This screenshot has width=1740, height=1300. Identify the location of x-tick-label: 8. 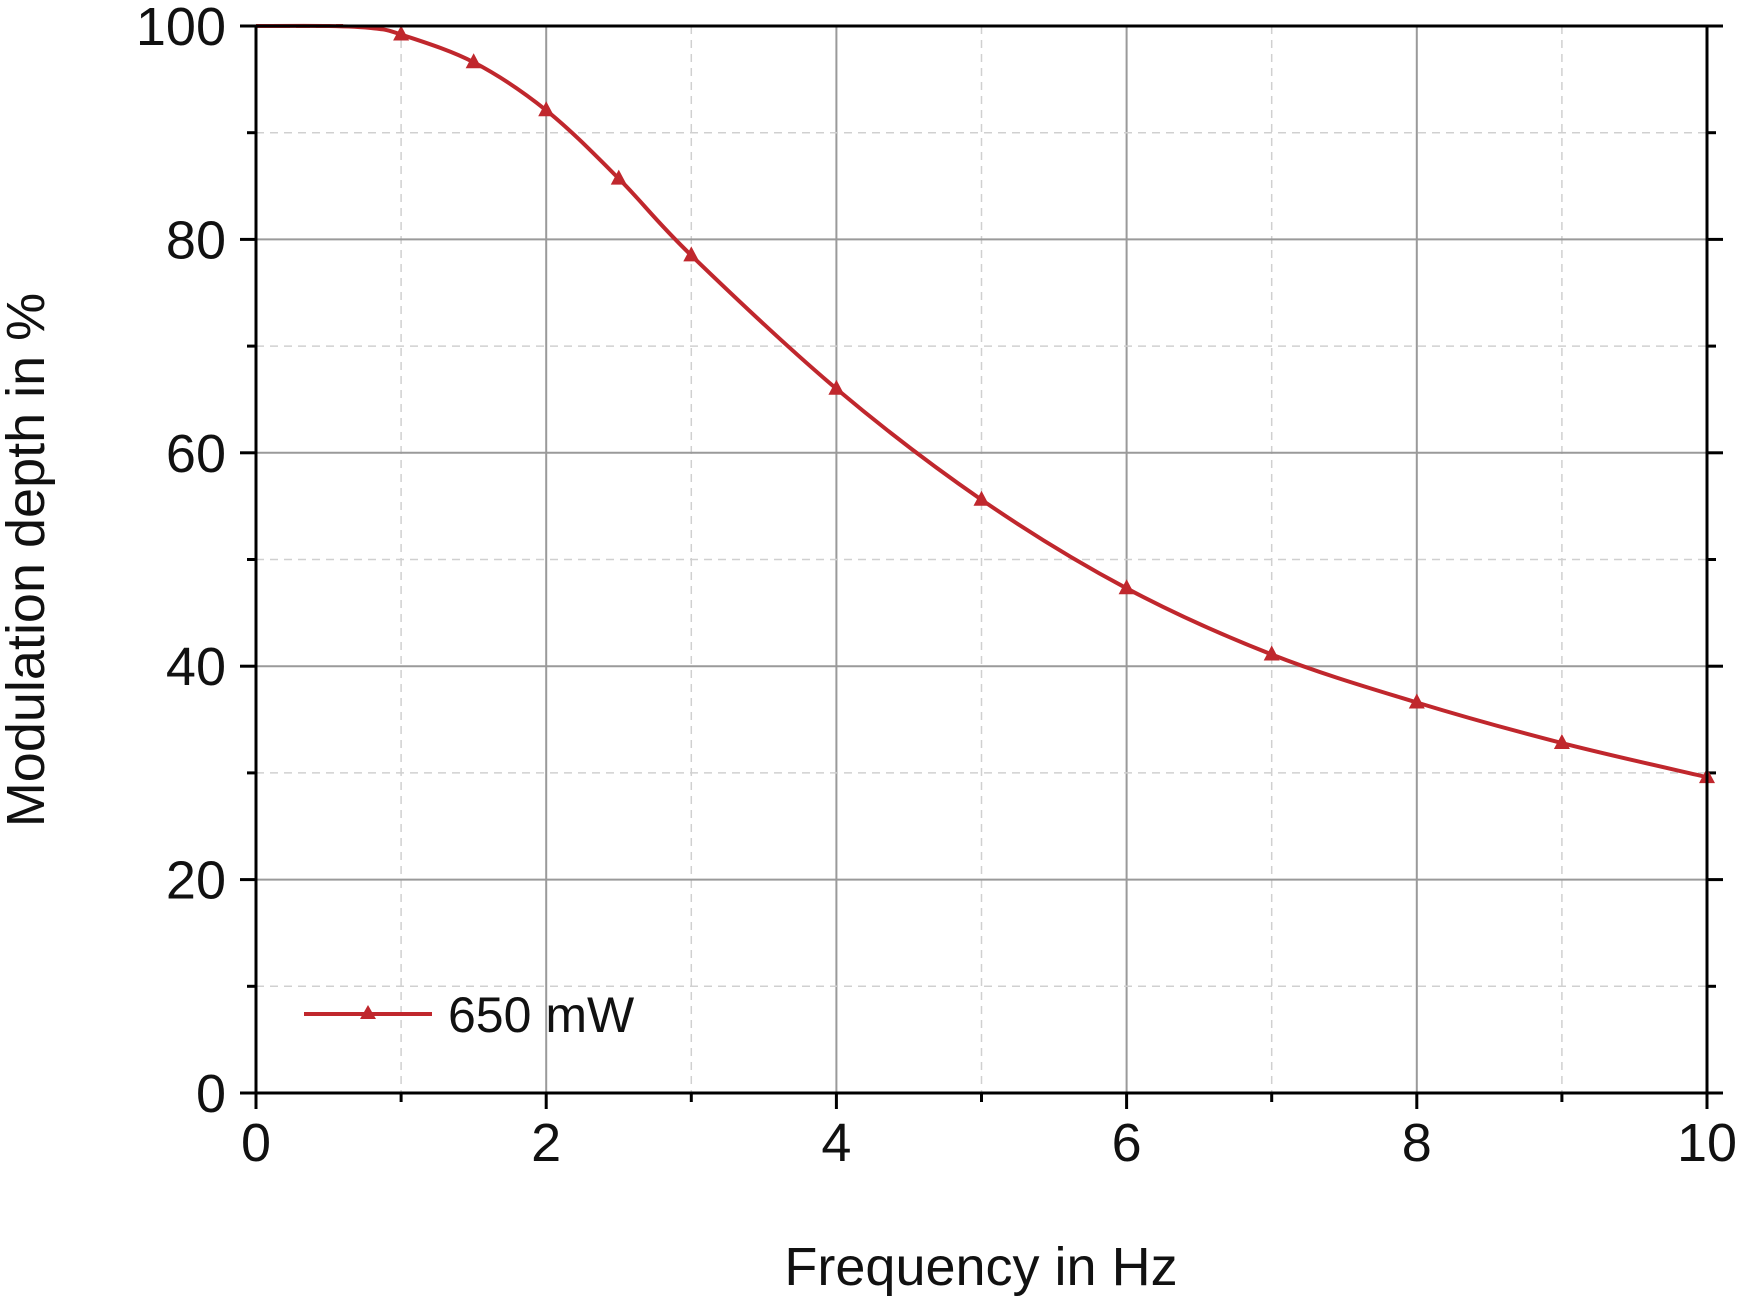
(1417, 1143).